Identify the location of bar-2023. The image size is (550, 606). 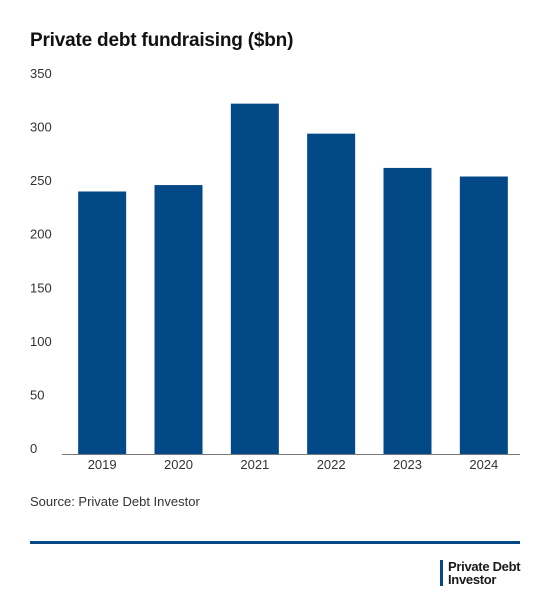
(407, 310).